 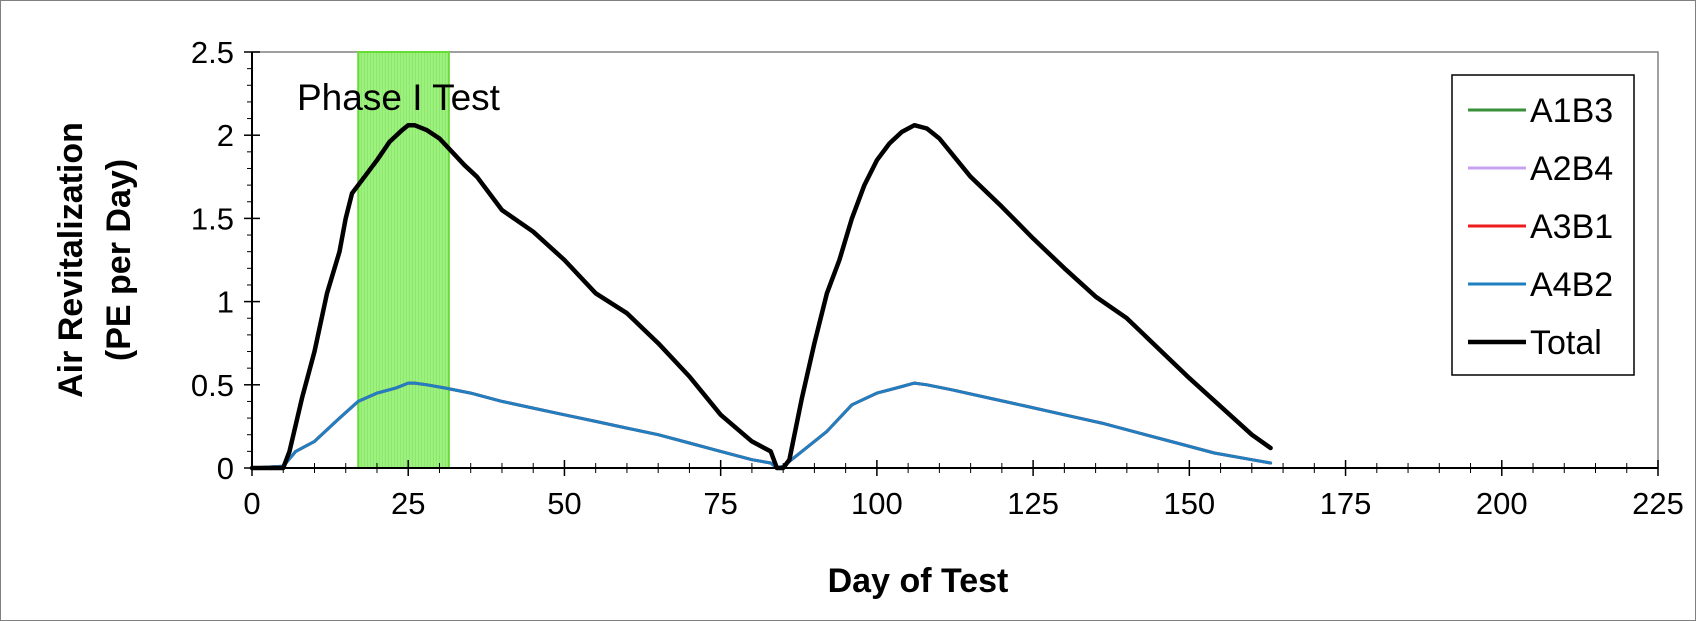 I want to click on x-tick-label: 200, so click(x=1502, y=503).